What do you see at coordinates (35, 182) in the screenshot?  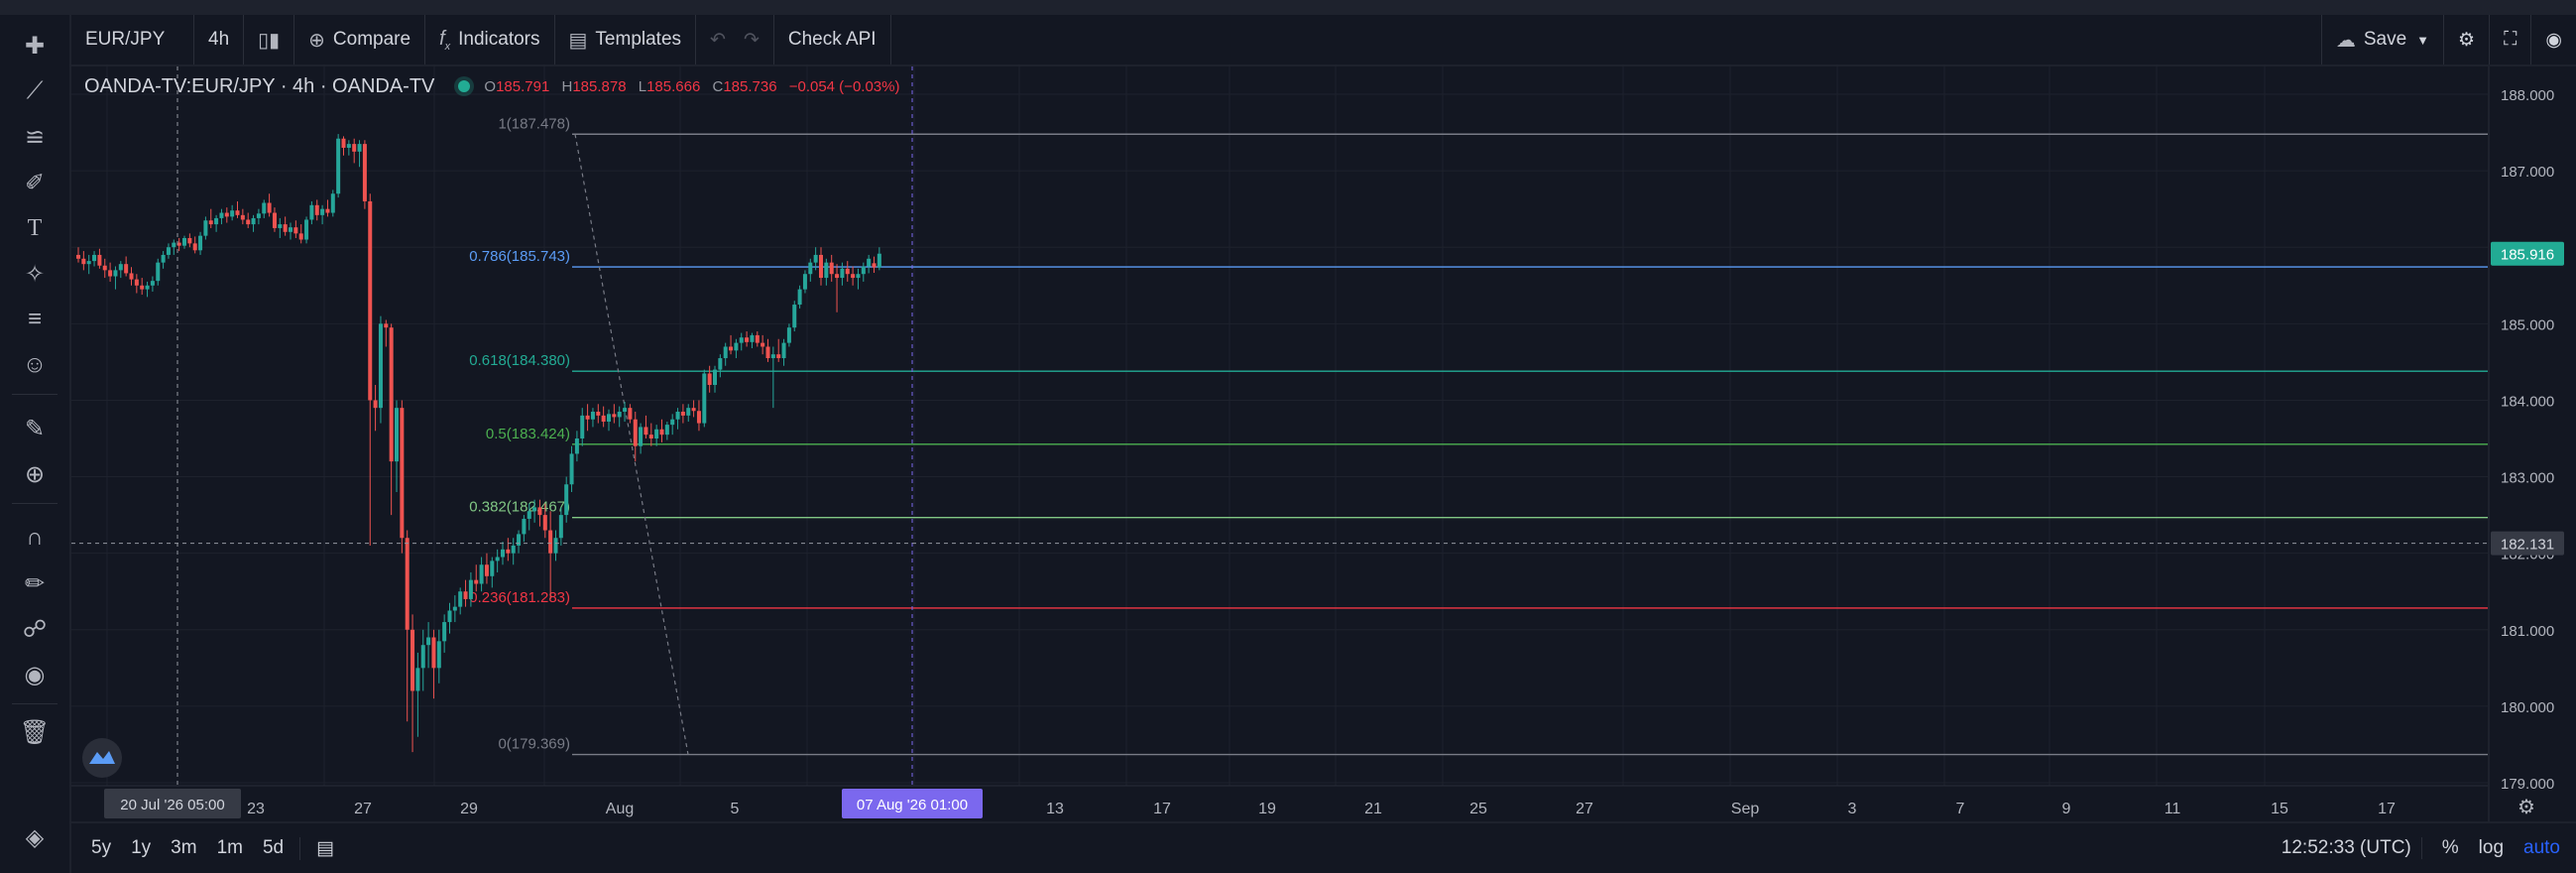 I see `brush-icon: ✐` at bounding box center [35, 182].